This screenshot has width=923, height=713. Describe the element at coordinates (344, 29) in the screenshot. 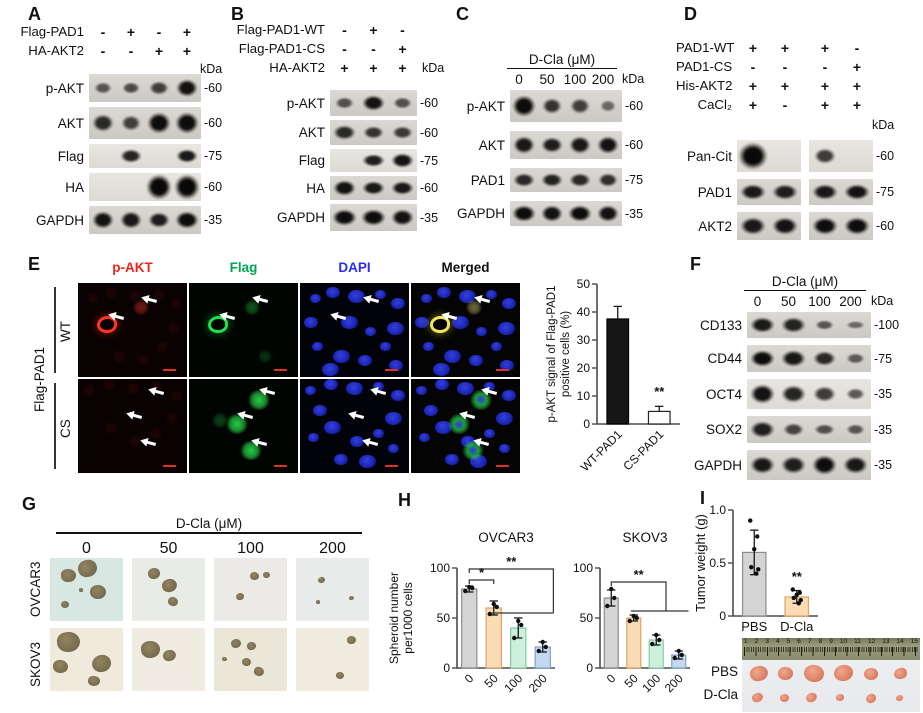

I see `condition-sign: -` at that location.